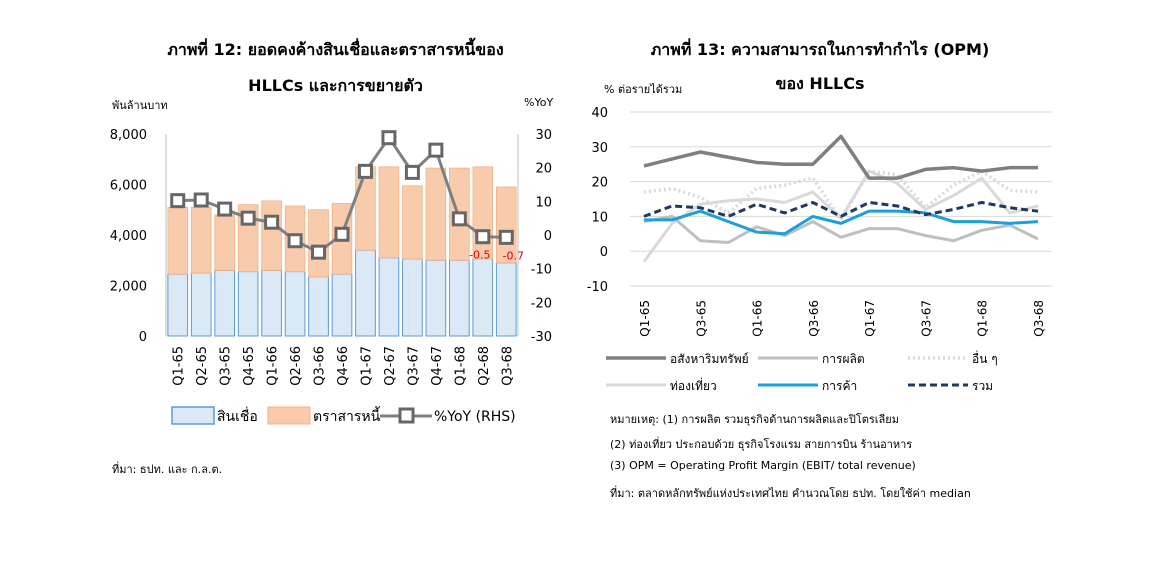 This screenshot has width=1172, height=572. I want to click on chart12-legend-yoy: %YoY (RHS), so click(475, 417).